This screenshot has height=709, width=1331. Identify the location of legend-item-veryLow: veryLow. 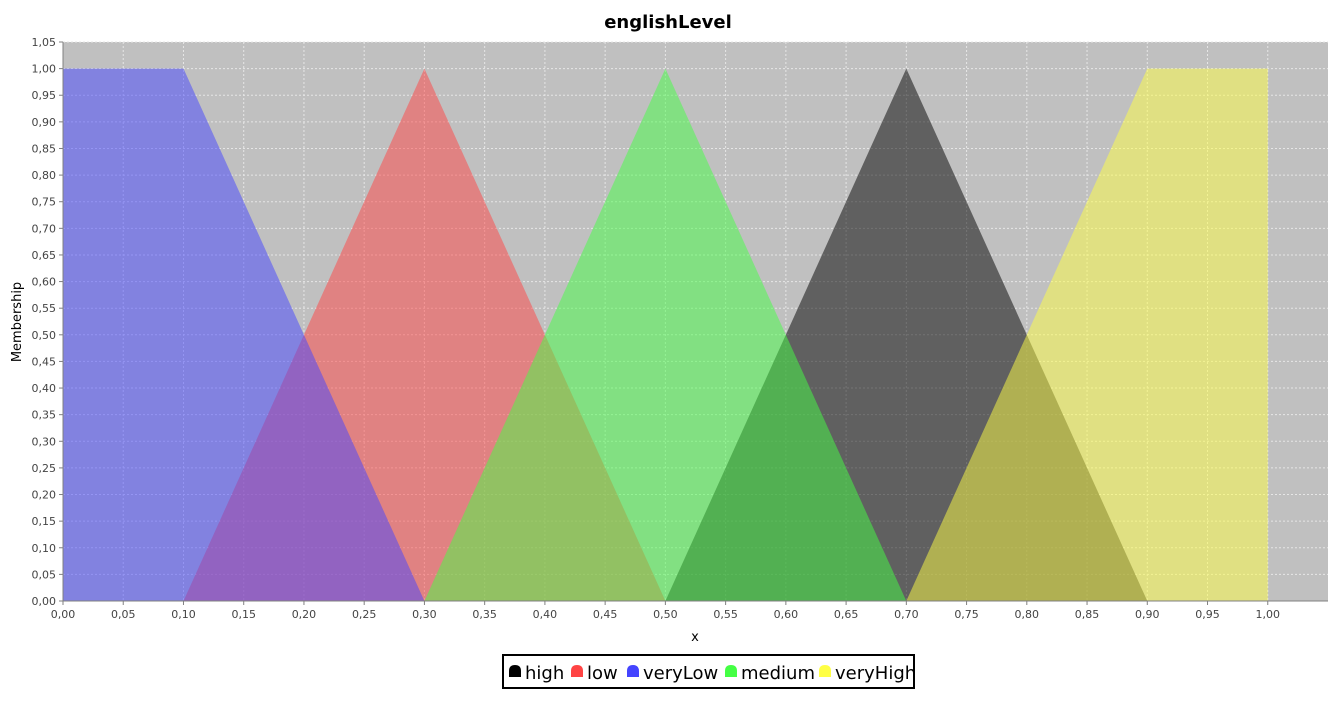
(672, 673).